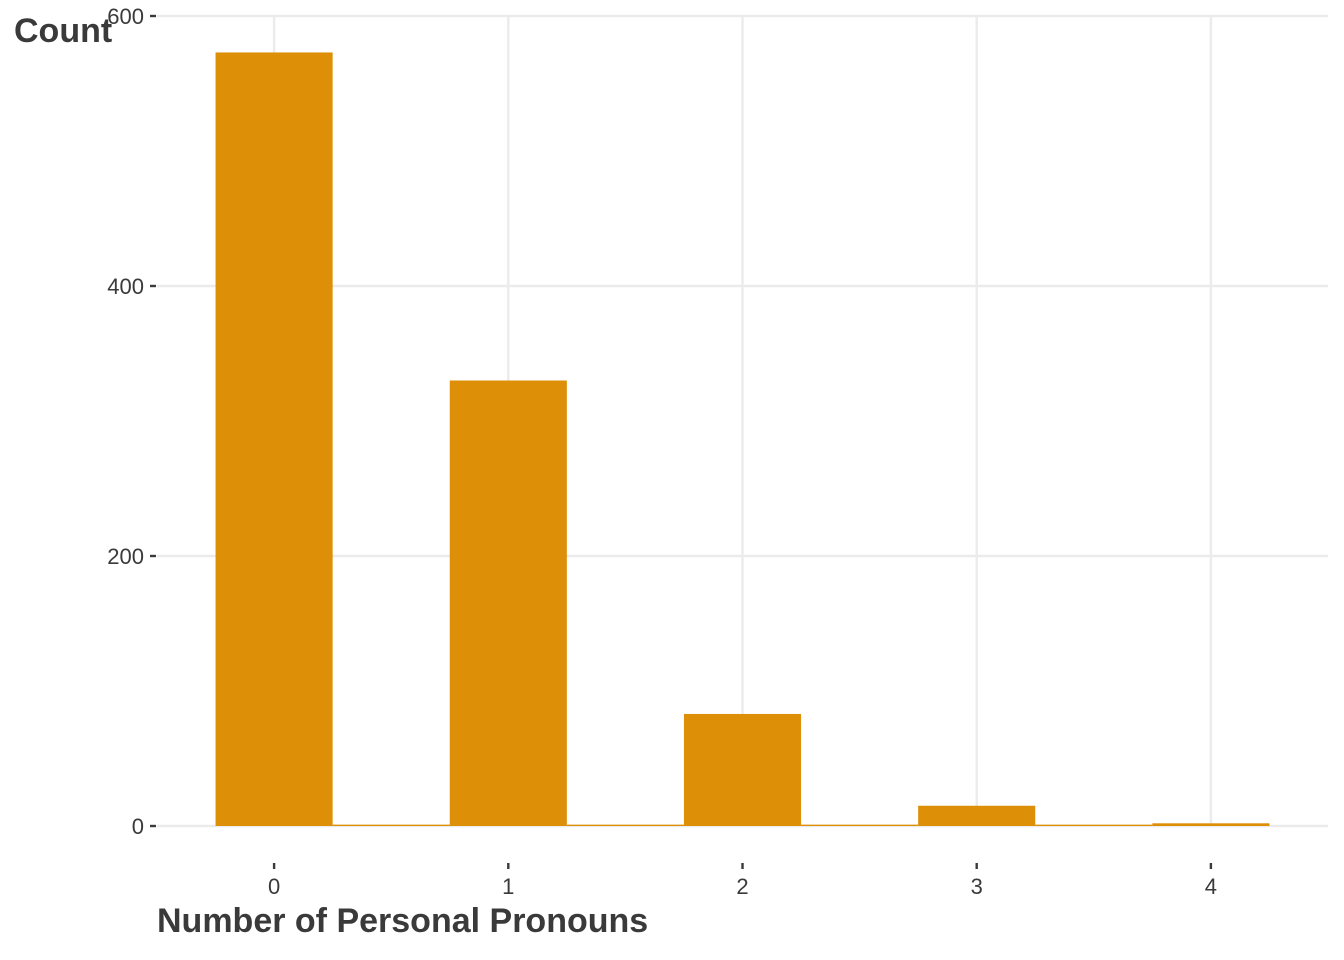 The image size is (1344, 960). What do you see at coordinates (63, 31) in the screenshot?
I see `y-axis-title: Count` at bounding box center [63, 31].